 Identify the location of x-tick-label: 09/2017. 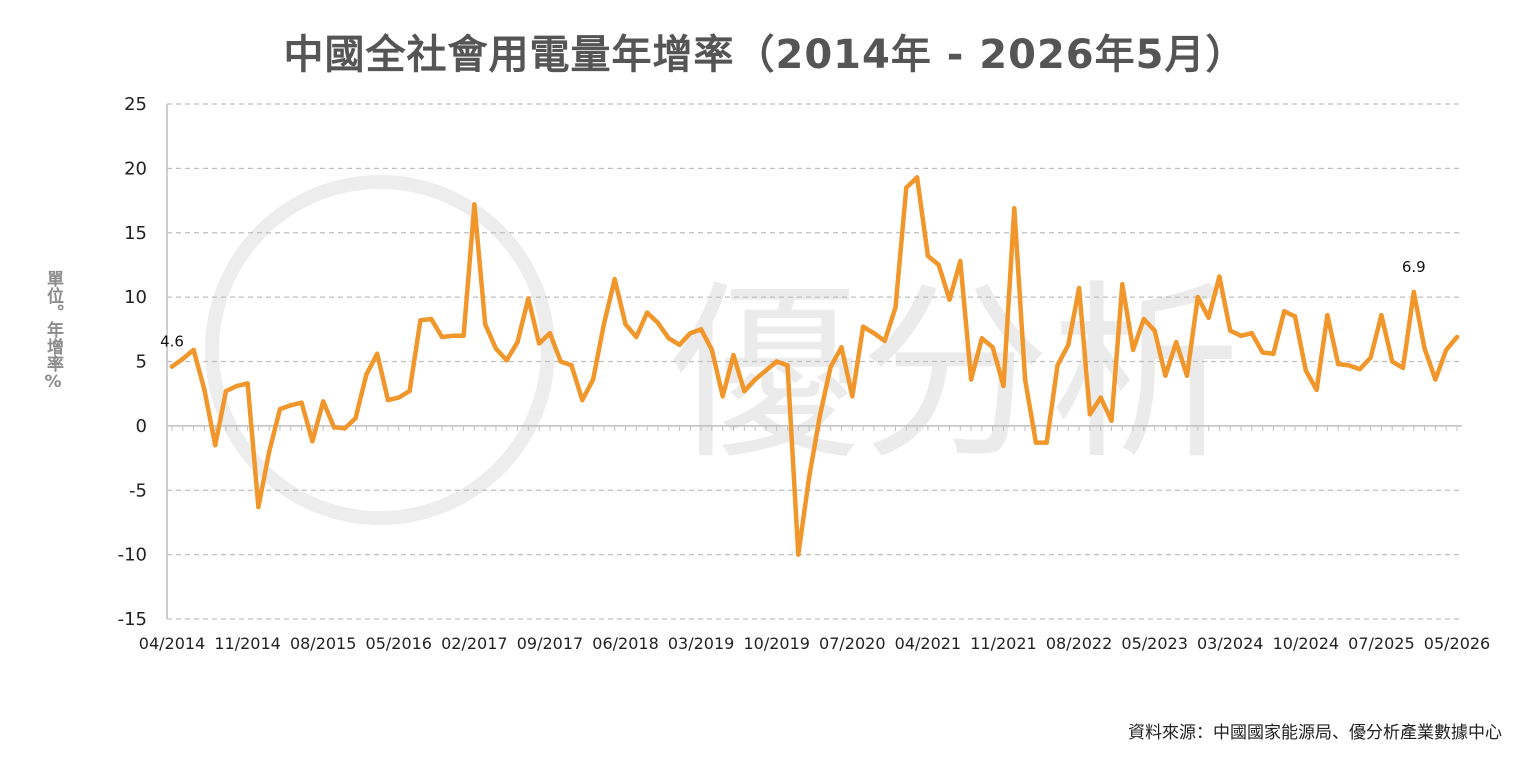
(550, 643).